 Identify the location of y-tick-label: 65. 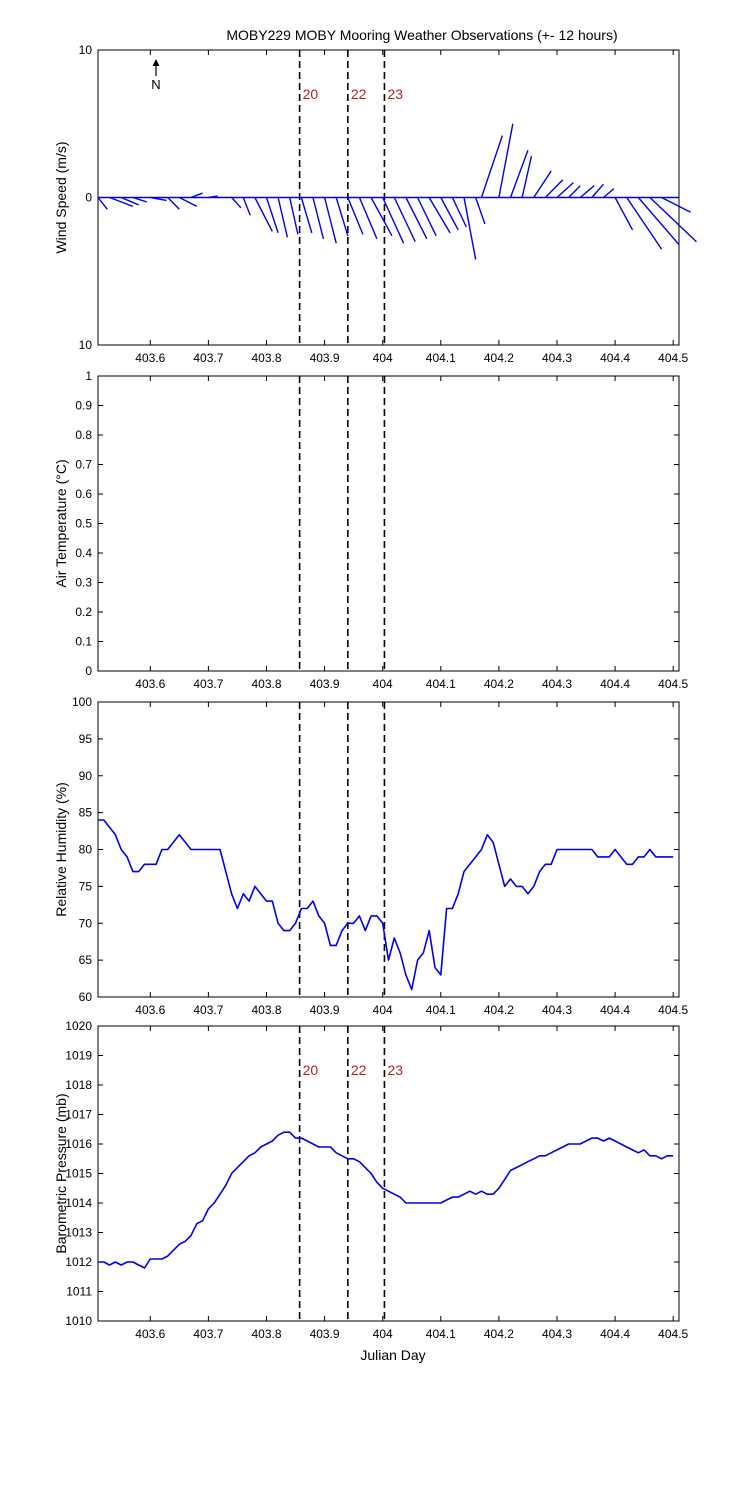
(86, 960).